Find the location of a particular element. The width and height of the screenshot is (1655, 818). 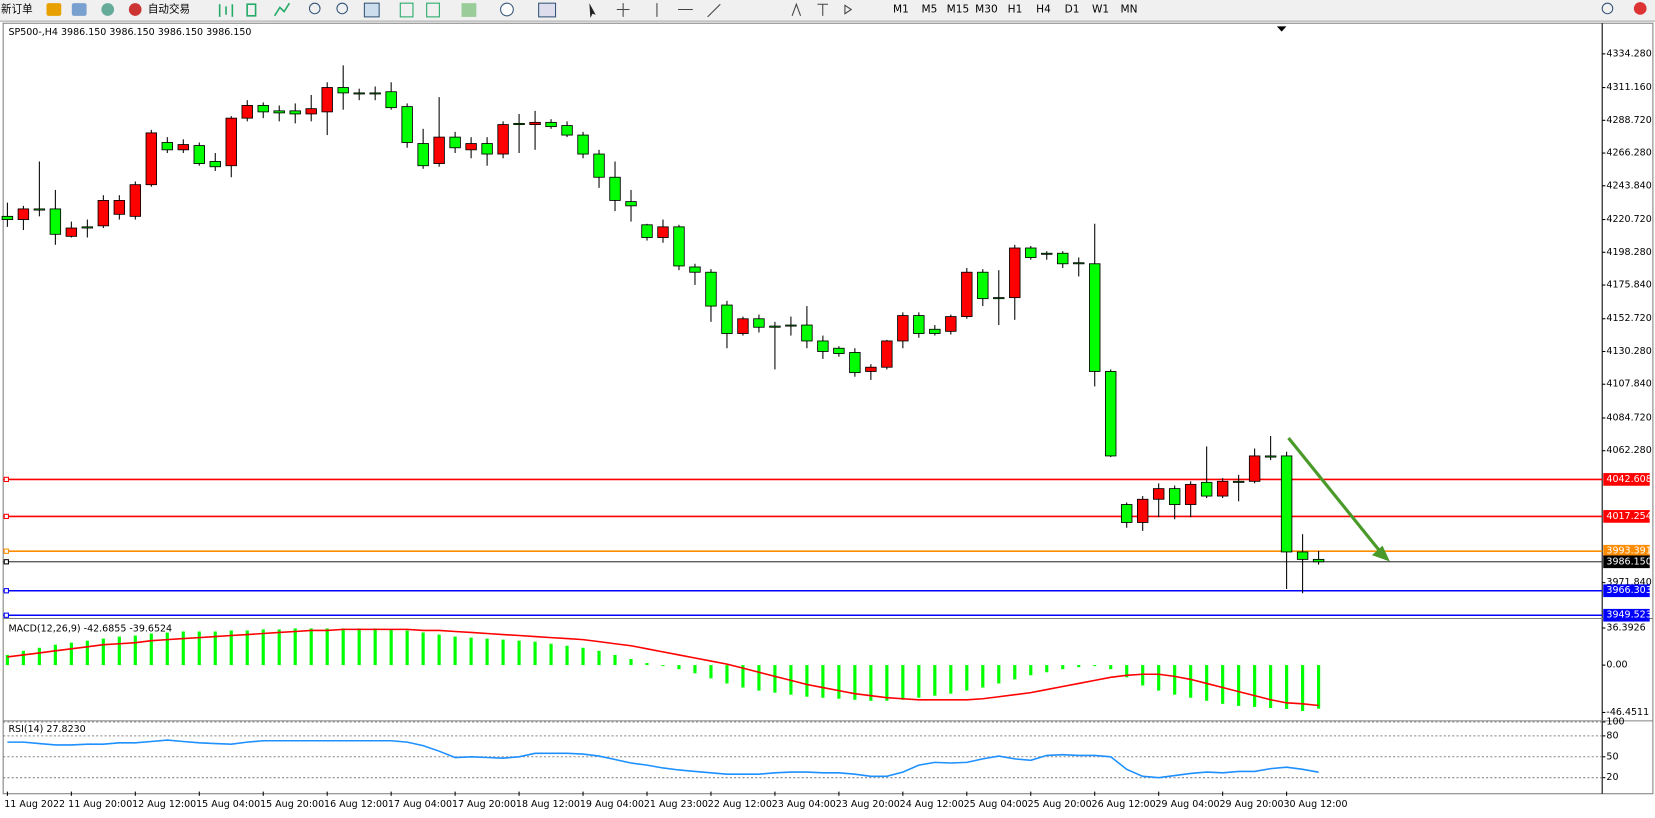

price-level-label: 3993.391 is located at coordinates (1628, 551).